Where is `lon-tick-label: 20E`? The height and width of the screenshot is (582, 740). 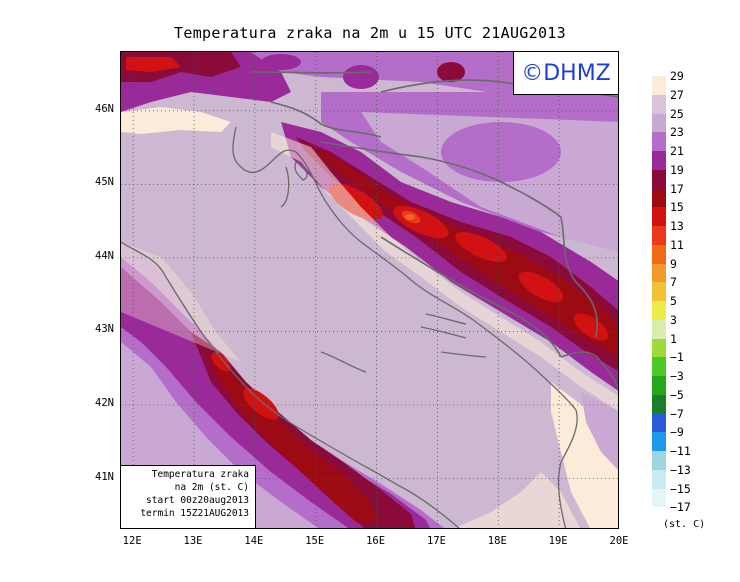
lon-tick-label: 20E is located at coordinates (619, 541).